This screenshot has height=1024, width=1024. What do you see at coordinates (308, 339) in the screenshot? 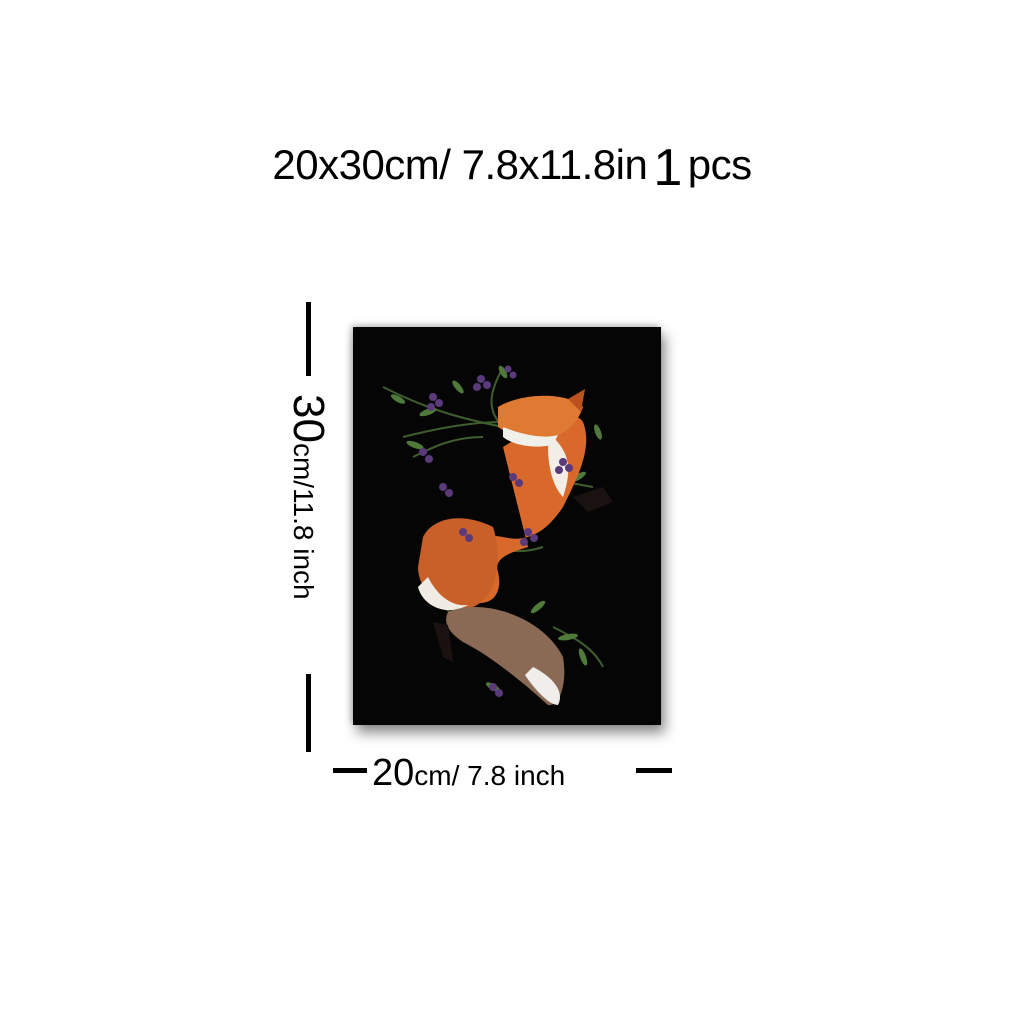
I see `height-dimension-line-top` at bounding box center [308, 339].